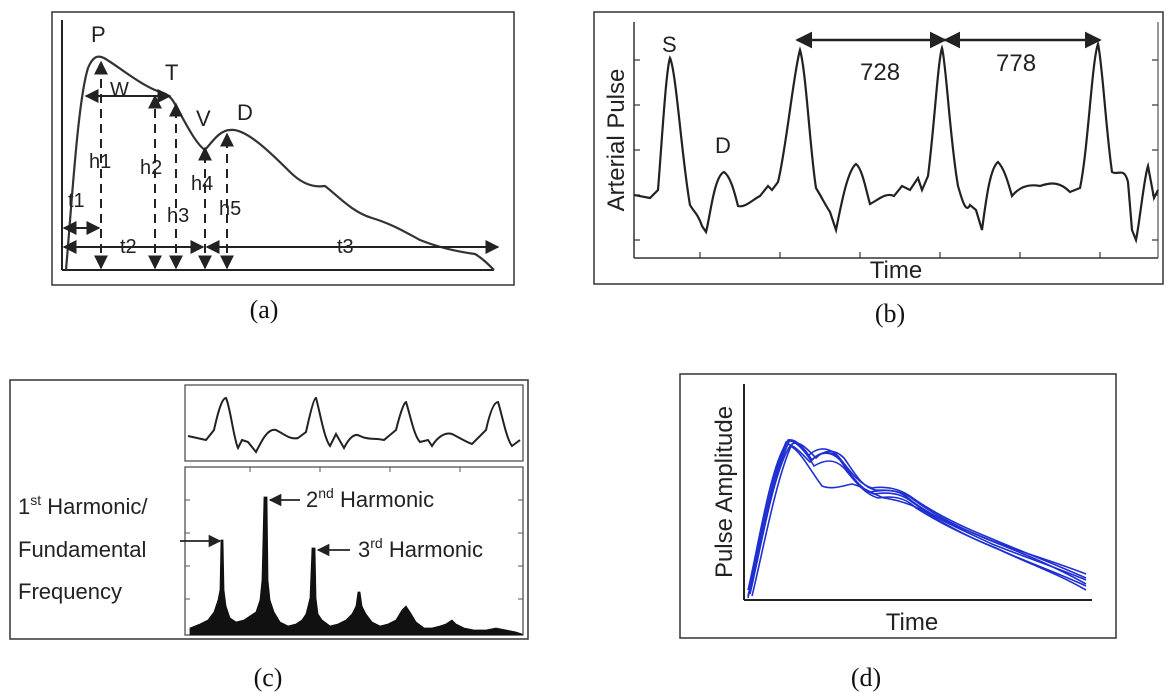  I want to click on panel-c-waveform, so click(354, 425).